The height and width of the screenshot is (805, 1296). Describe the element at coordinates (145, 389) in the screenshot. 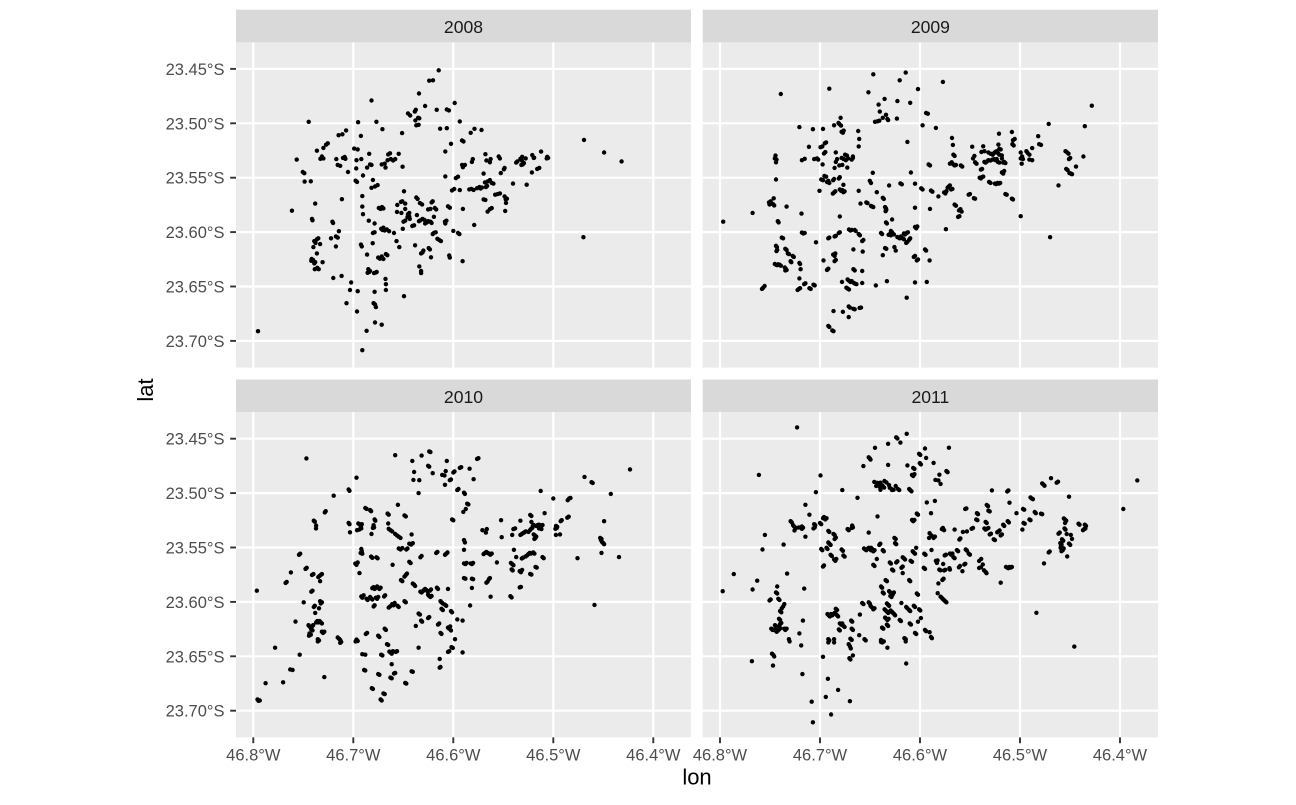

I see `svg-text: lat` at that location.